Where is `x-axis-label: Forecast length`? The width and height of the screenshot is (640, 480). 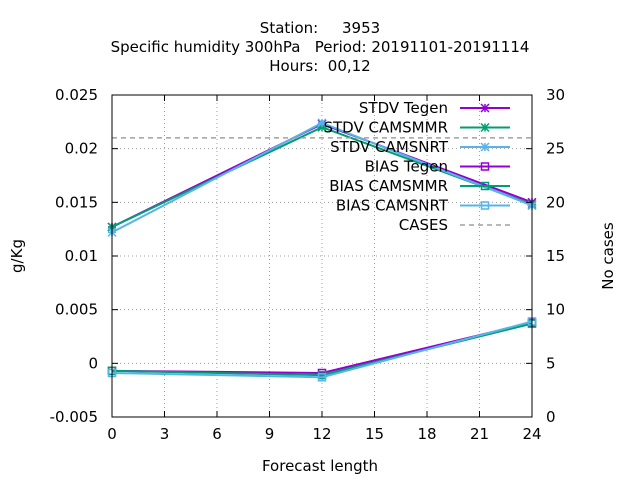
x-axis-label: Forecast length is located at coordinates (320, 466).